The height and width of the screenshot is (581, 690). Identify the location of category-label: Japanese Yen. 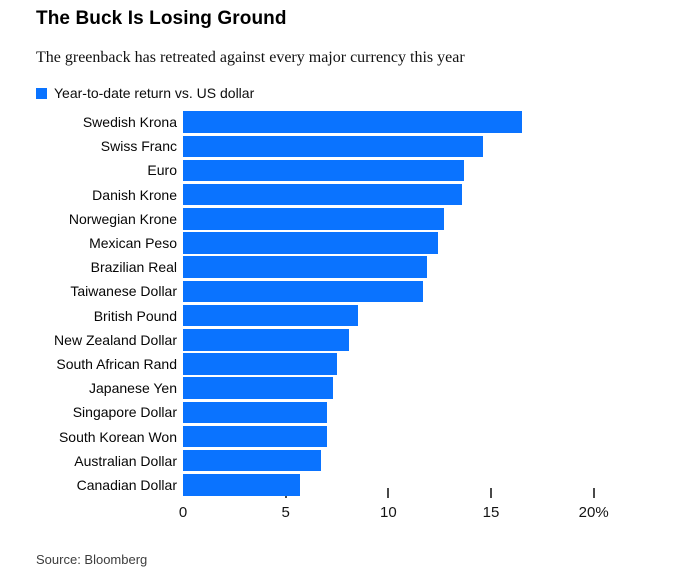
(133, 388).